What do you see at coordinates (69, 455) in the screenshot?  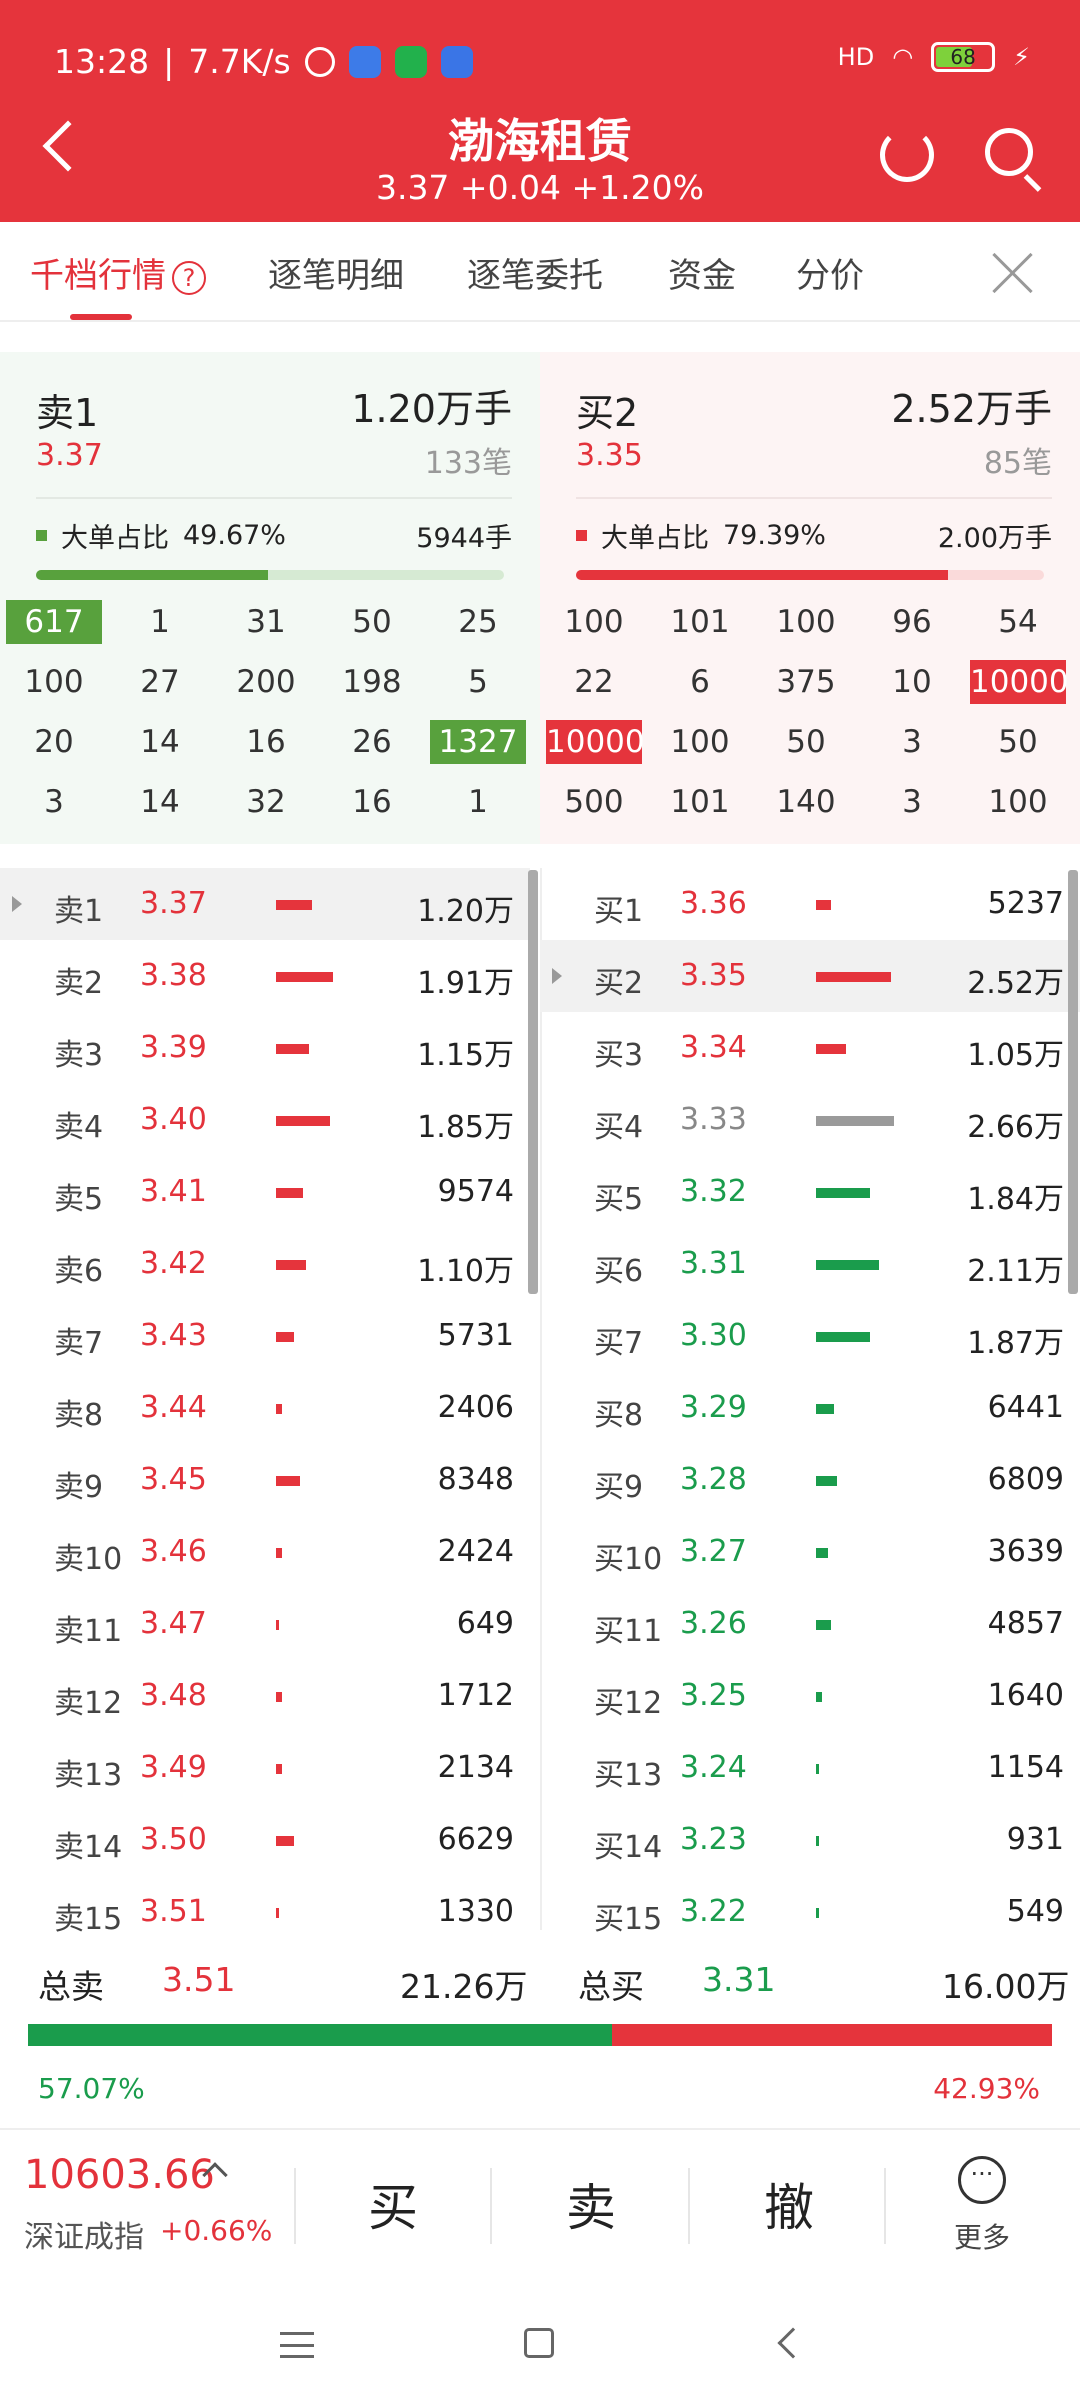 I see `sell-panel-price: 3.37` at bounding box center [69, 455].